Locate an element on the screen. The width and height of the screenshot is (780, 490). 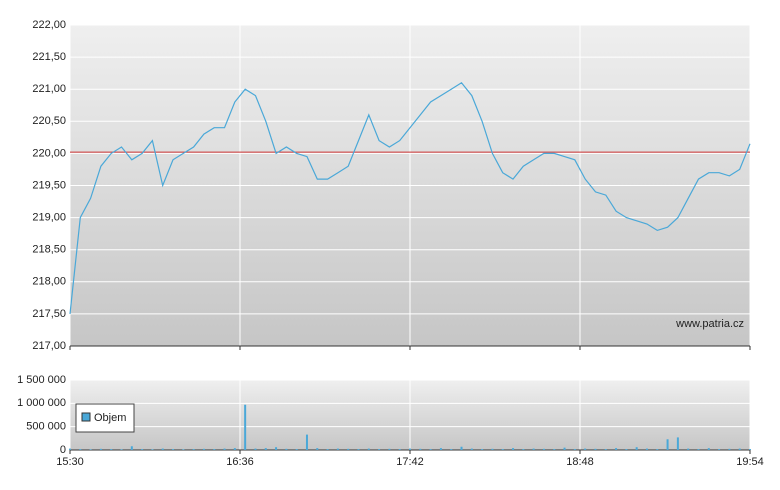
x-tick-label: 19:54 is located at coordinates (750, 462).